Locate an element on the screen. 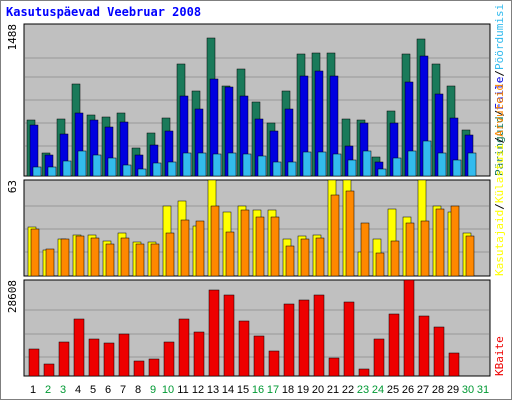 This screenshot has height=400, width=512. day-label: 2 is located at coordinates (48, 390).